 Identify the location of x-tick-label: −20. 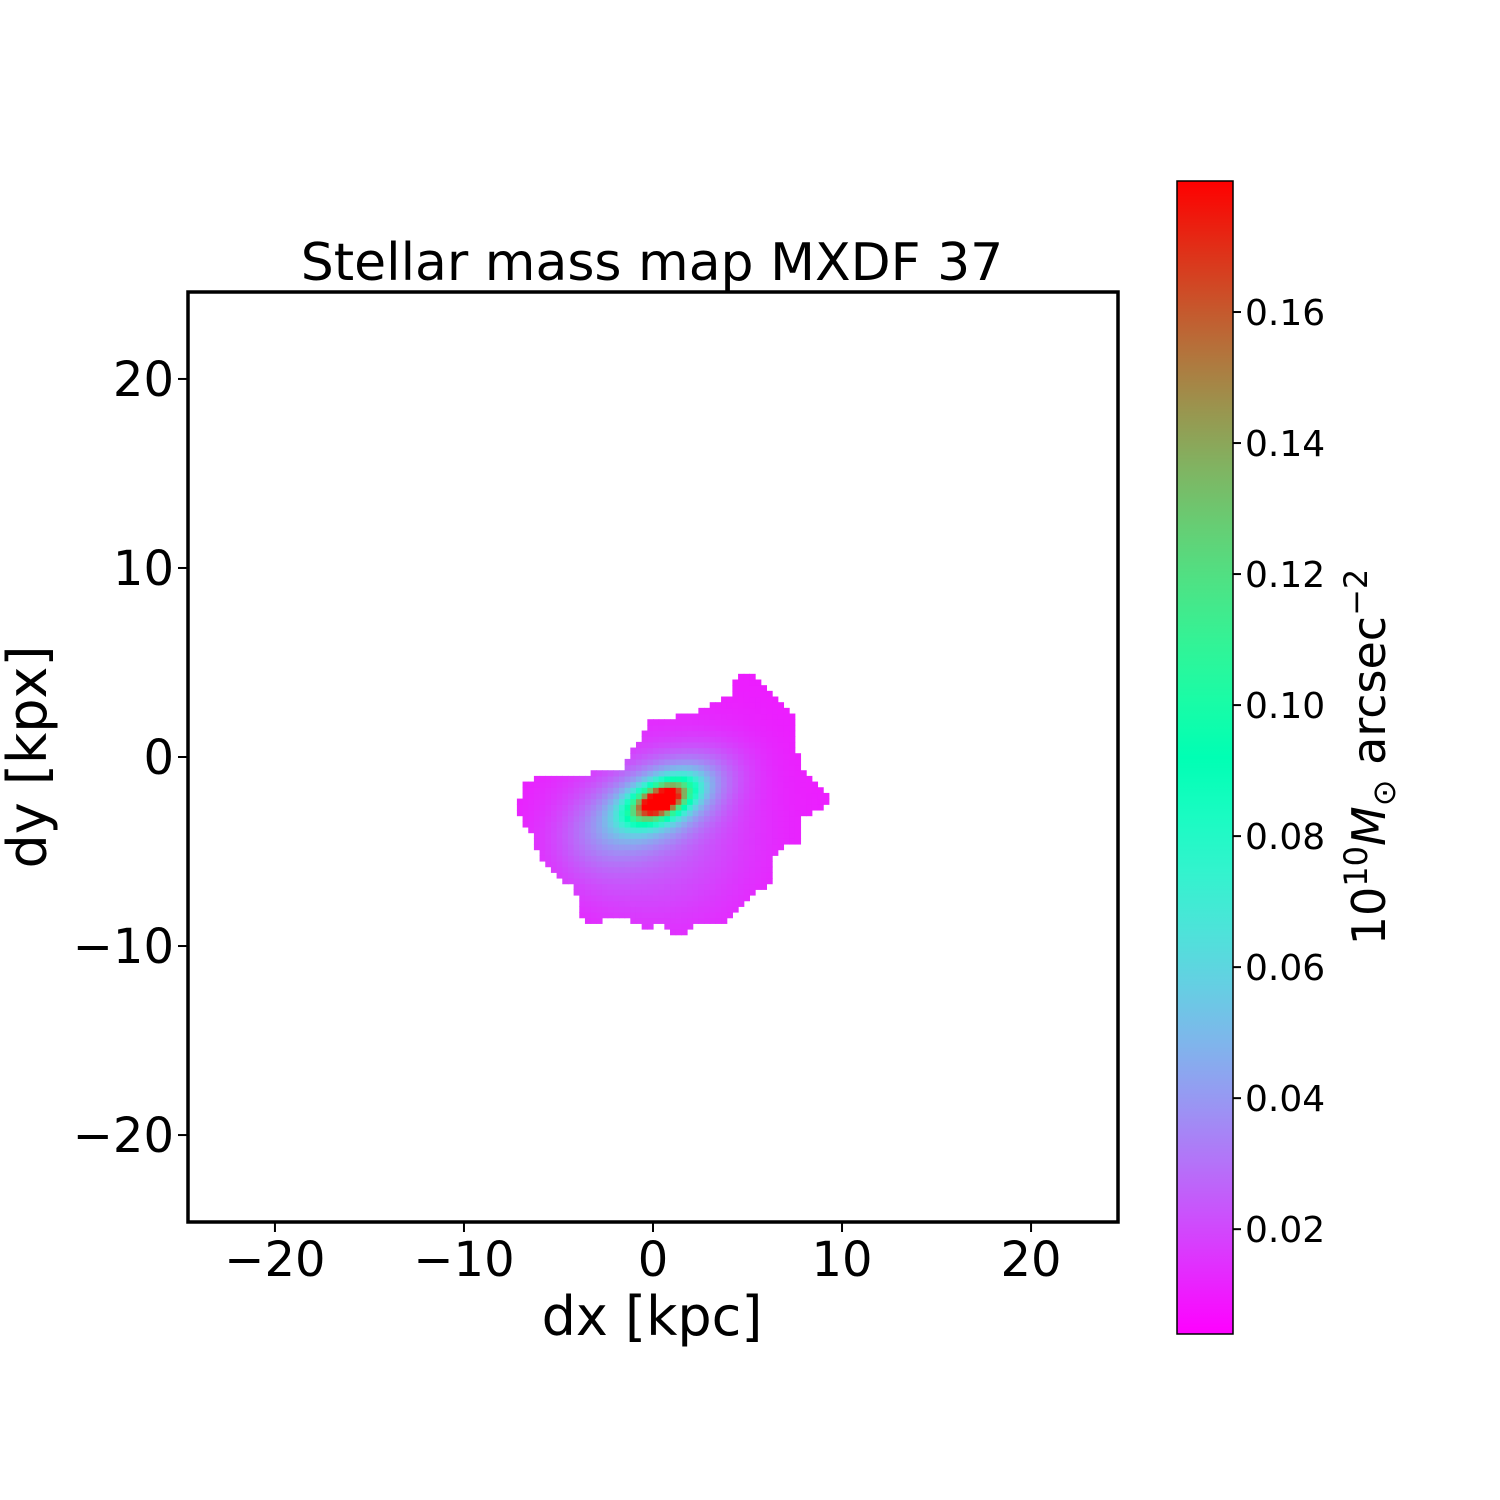
(274, 1260).